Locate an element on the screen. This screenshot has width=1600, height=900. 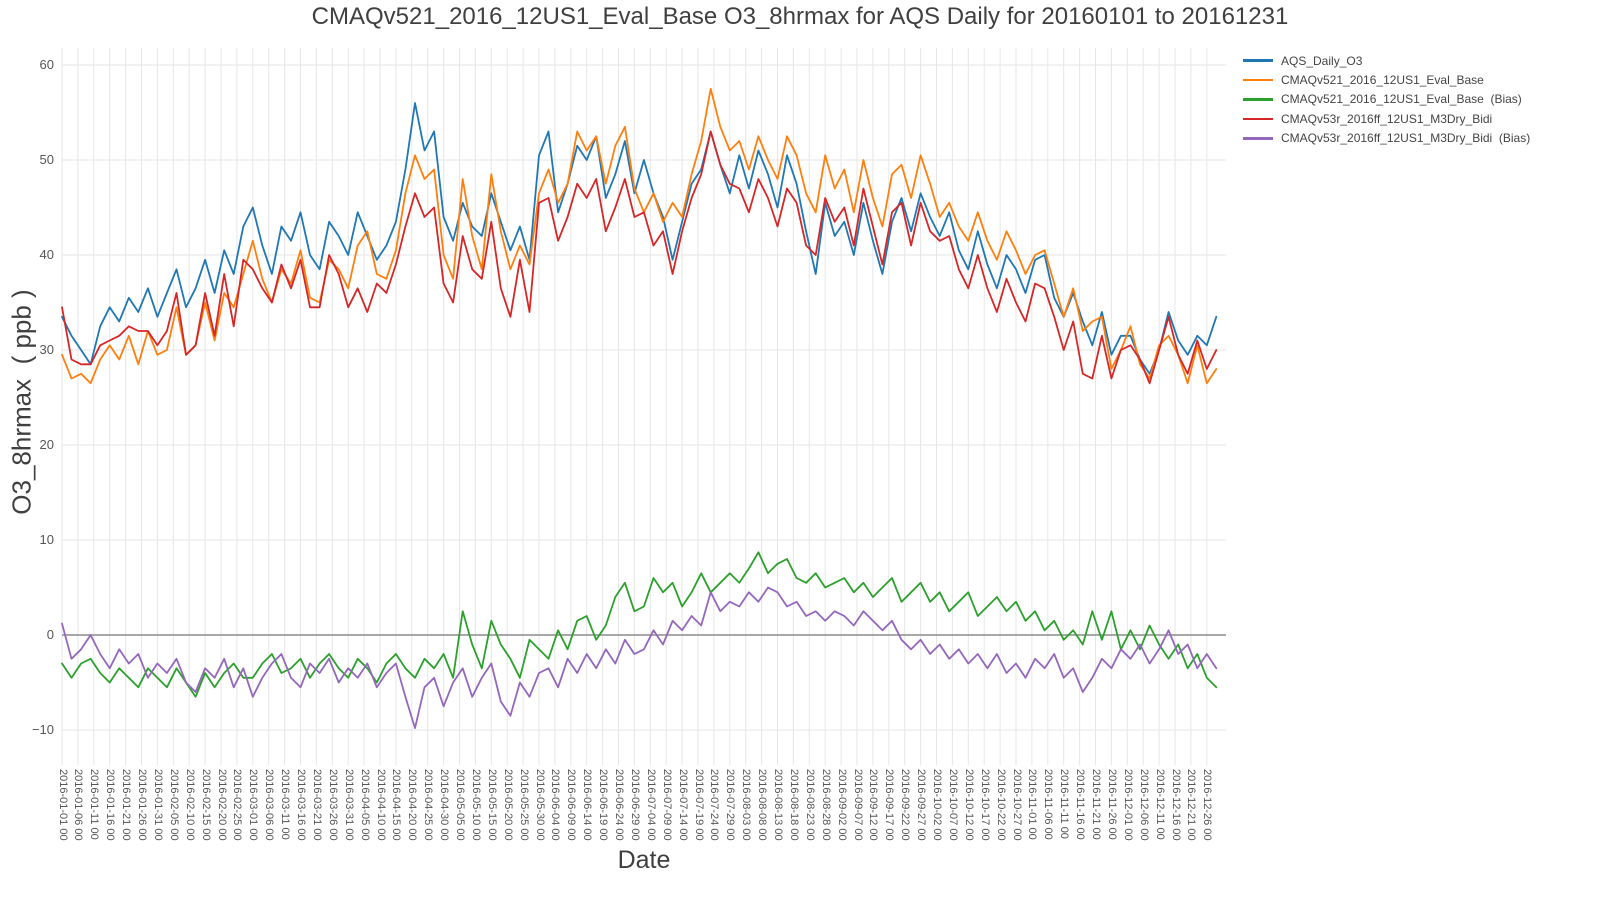
y-tick-label: −10 is located at coordinates (42, 729).